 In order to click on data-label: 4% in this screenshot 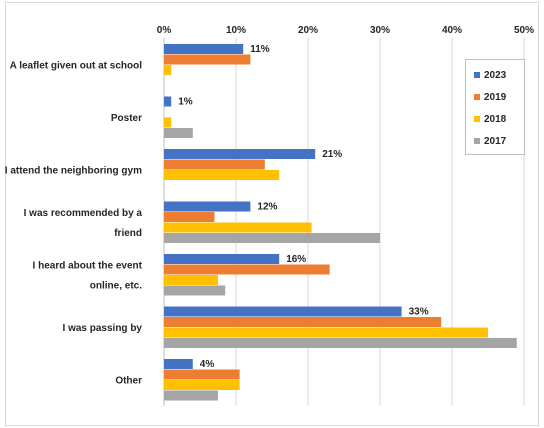, I will do `click(207, 364)`.